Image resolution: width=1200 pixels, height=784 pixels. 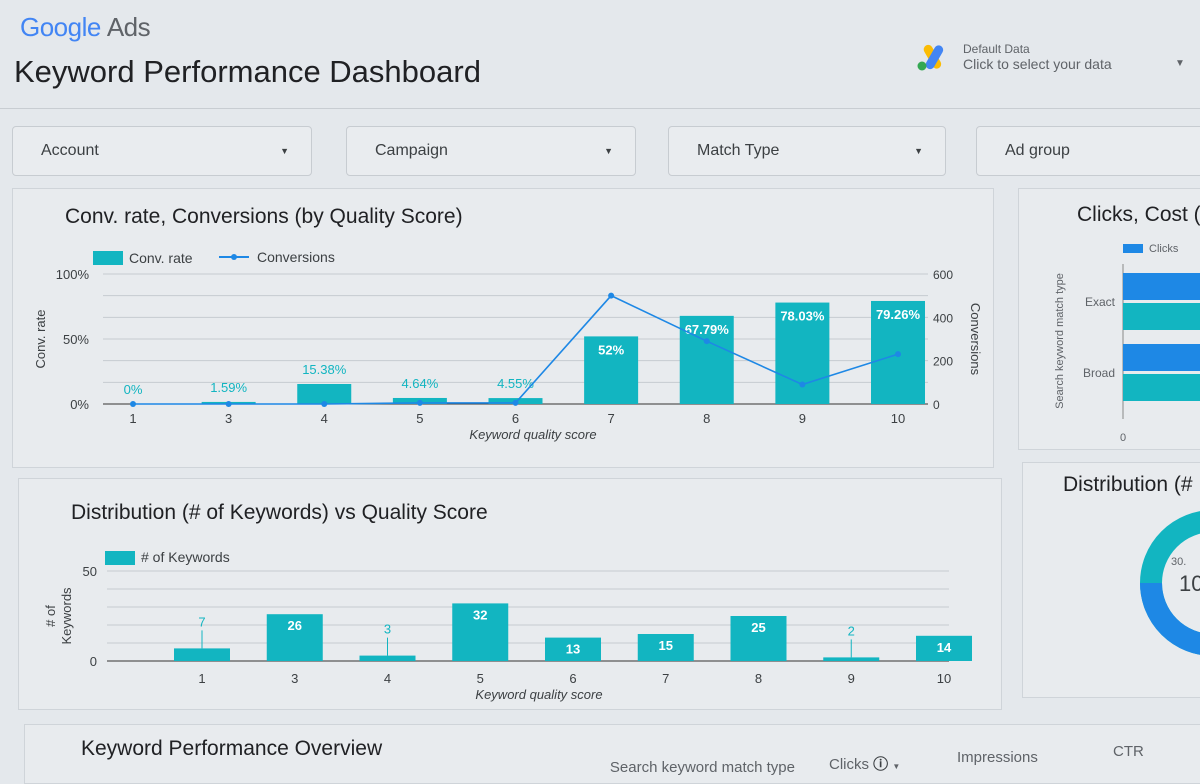 What do you see at coordinates (162, 151) in the screenshot?
I see `filter-account: Account ▼` at bounding box center [162, 151].